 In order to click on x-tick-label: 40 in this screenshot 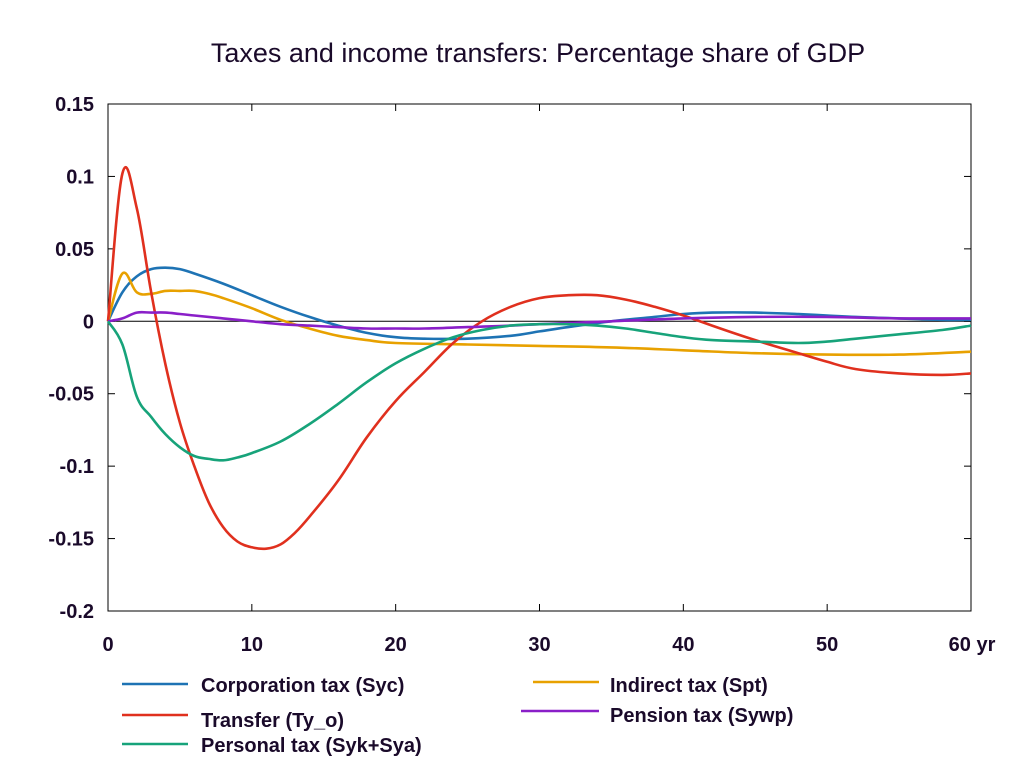, I will do `click(683, 645)`.